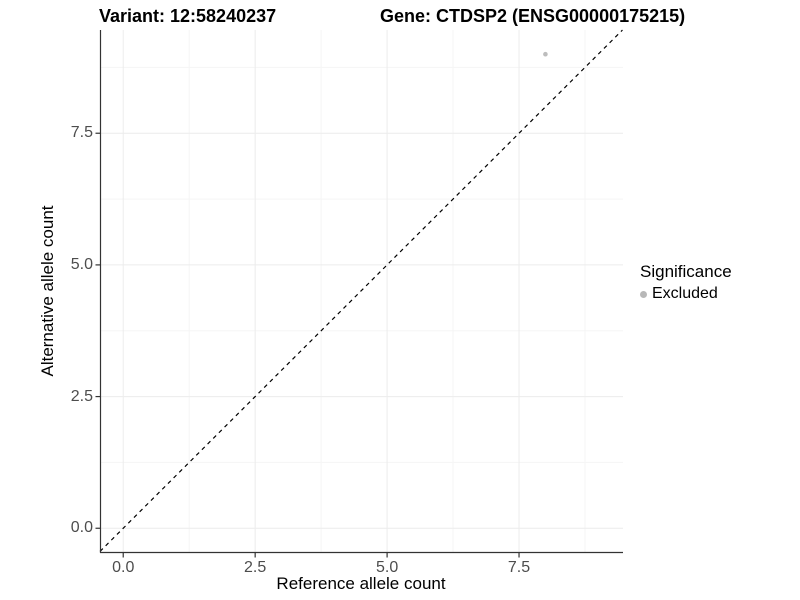 This screenshot has height=600, width=800. What do you see at coordinates (188, 16) in the screenshot?
I see `plot-title-variant: Variant: 12:58240237` at bounding box center [188, 16].